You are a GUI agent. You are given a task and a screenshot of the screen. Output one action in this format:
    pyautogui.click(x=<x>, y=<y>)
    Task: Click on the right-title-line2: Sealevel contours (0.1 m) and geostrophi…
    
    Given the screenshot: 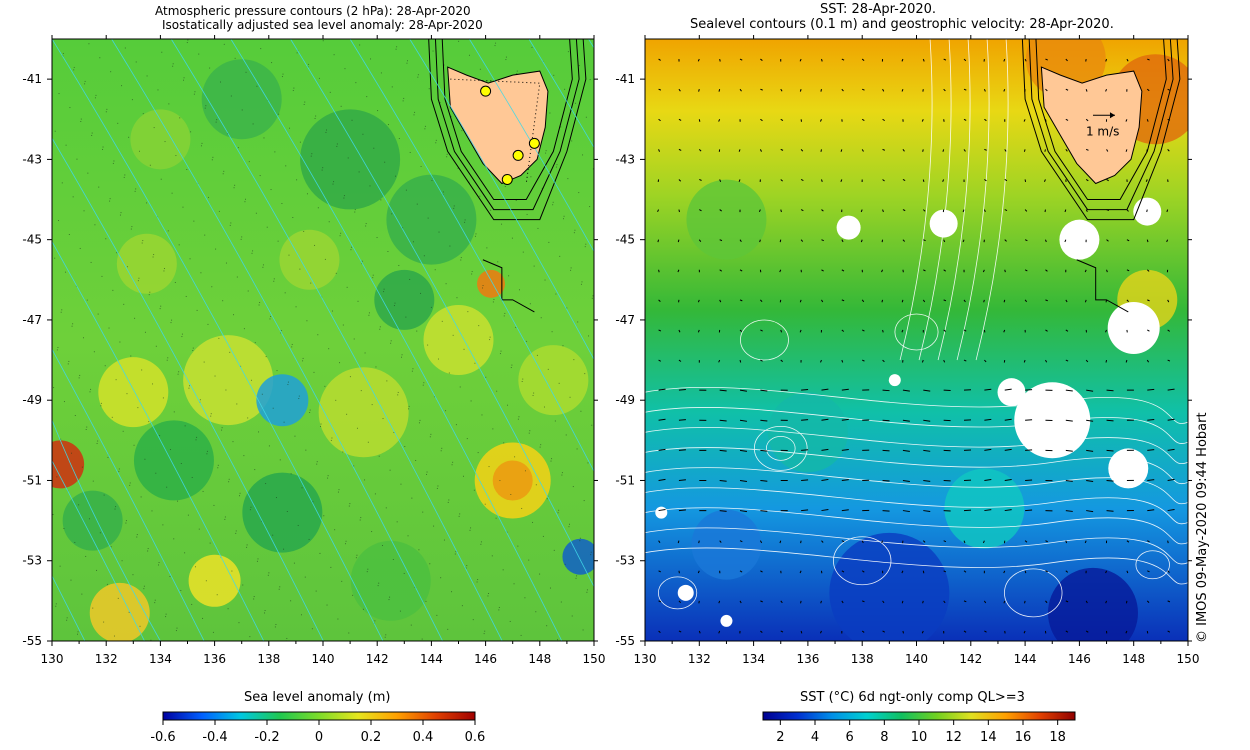 What is the action you would take?
    pyautogui.click(x=902, y=24)
    